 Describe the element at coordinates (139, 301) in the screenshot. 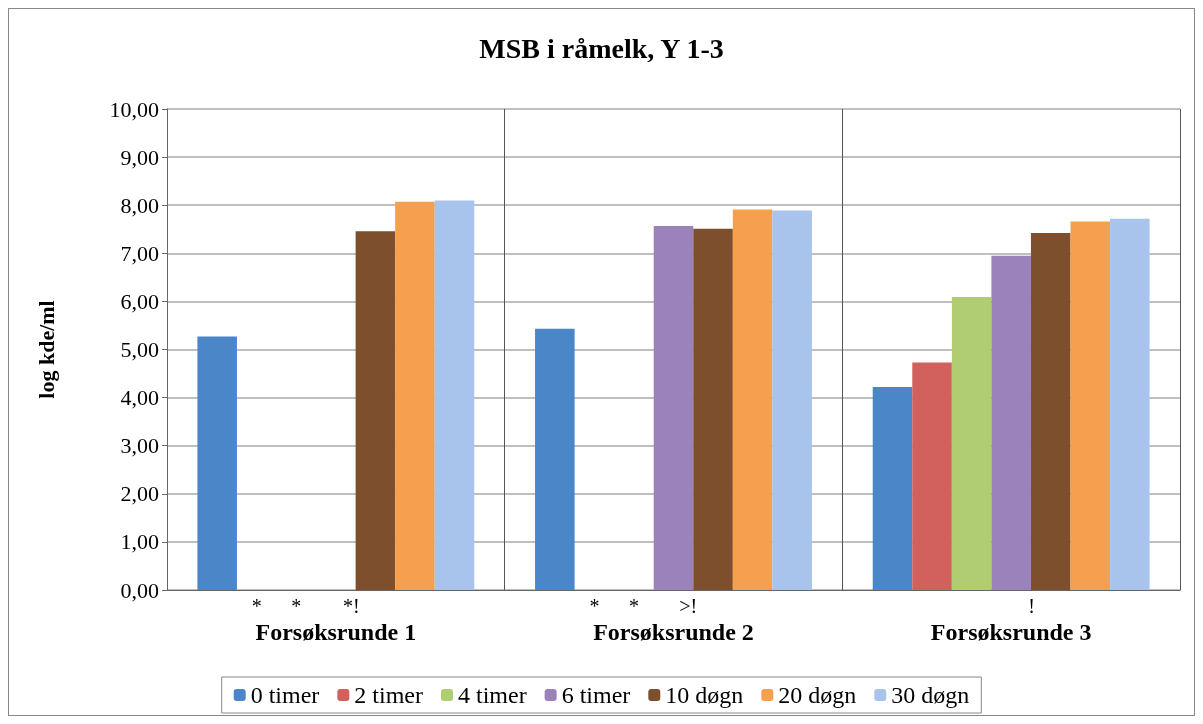

I see `y-tick-label: 6,00` at that location.